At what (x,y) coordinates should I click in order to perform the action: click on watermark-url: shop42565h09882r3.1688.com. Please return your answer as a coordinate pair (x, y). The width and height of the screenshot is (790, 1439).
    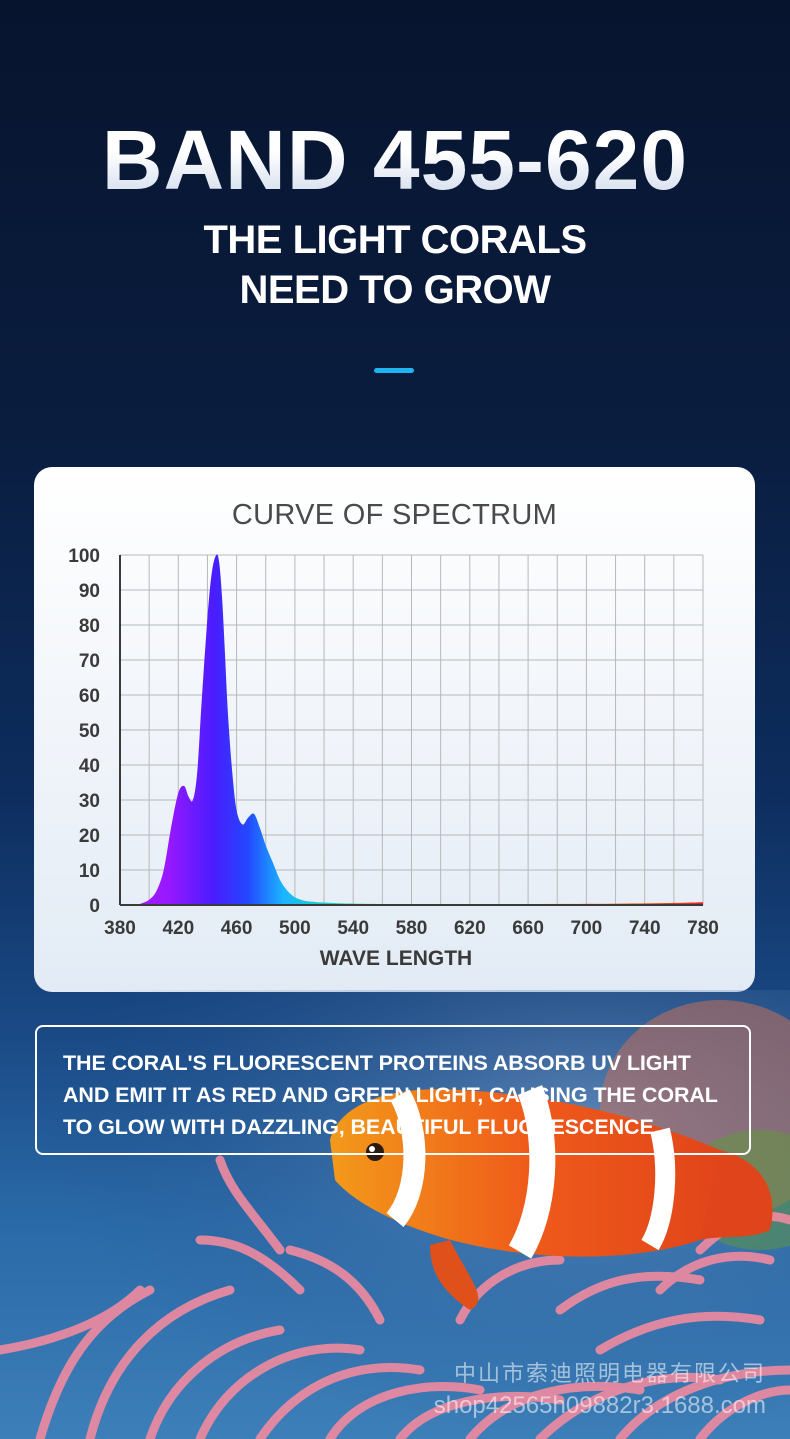
    Looking at the image, I should click on (599, 1405).